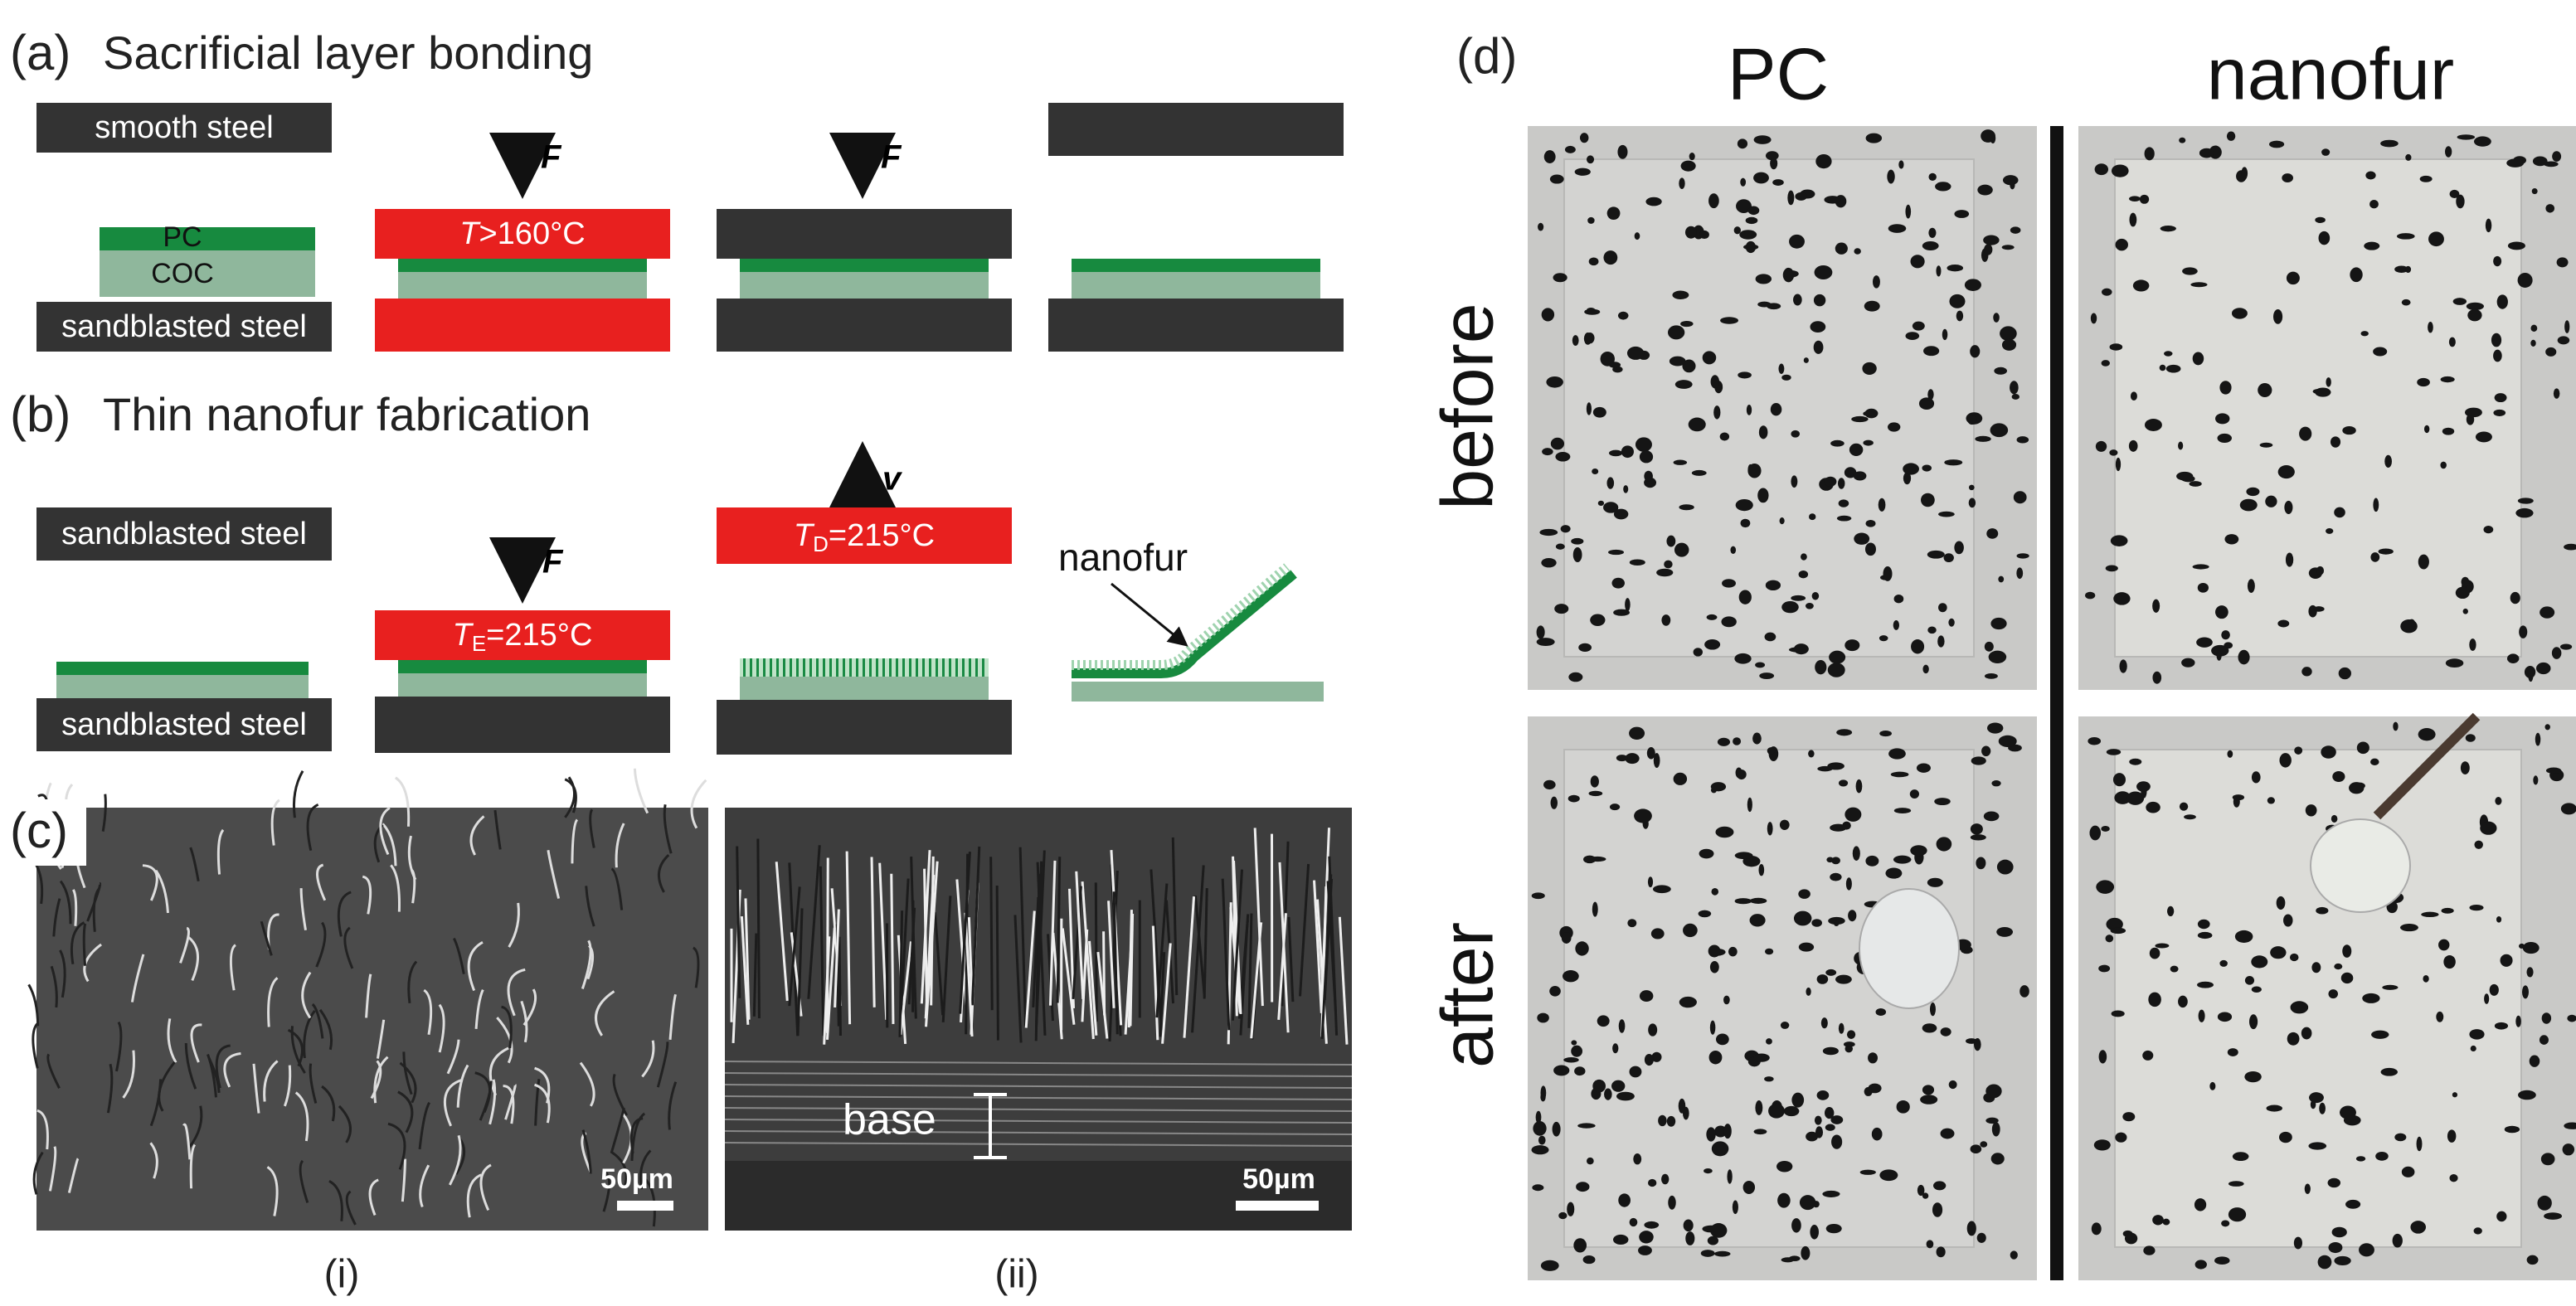 The image size is (2576, 1306). I want to click on scale-bar, so click(1277, 1206).